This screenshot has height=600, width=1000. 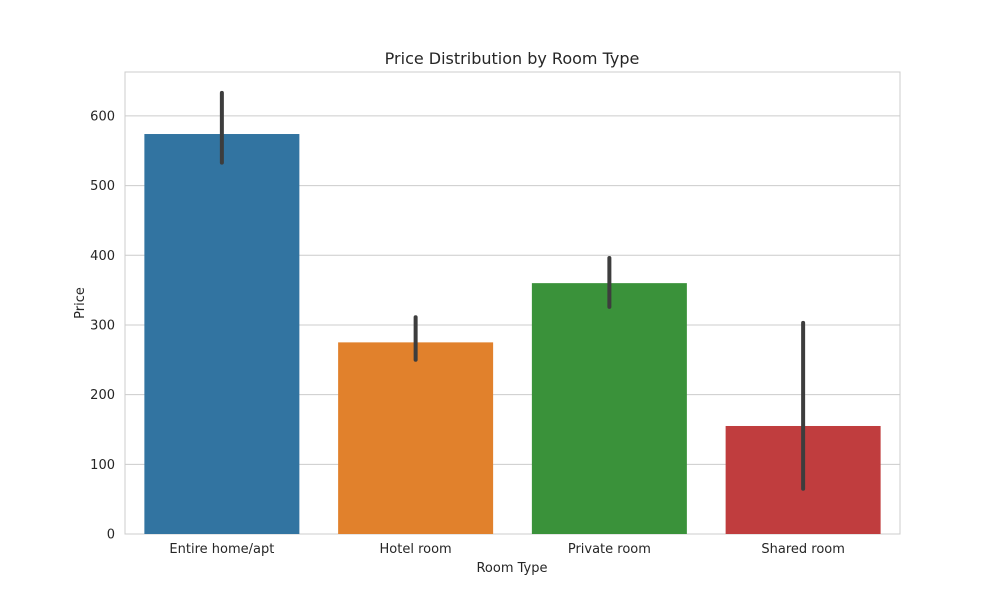 What do you see at coordinates (803, 549) in the screenshot?
I see `x-tick-label: Shared room` at bounding box center [803, 549].